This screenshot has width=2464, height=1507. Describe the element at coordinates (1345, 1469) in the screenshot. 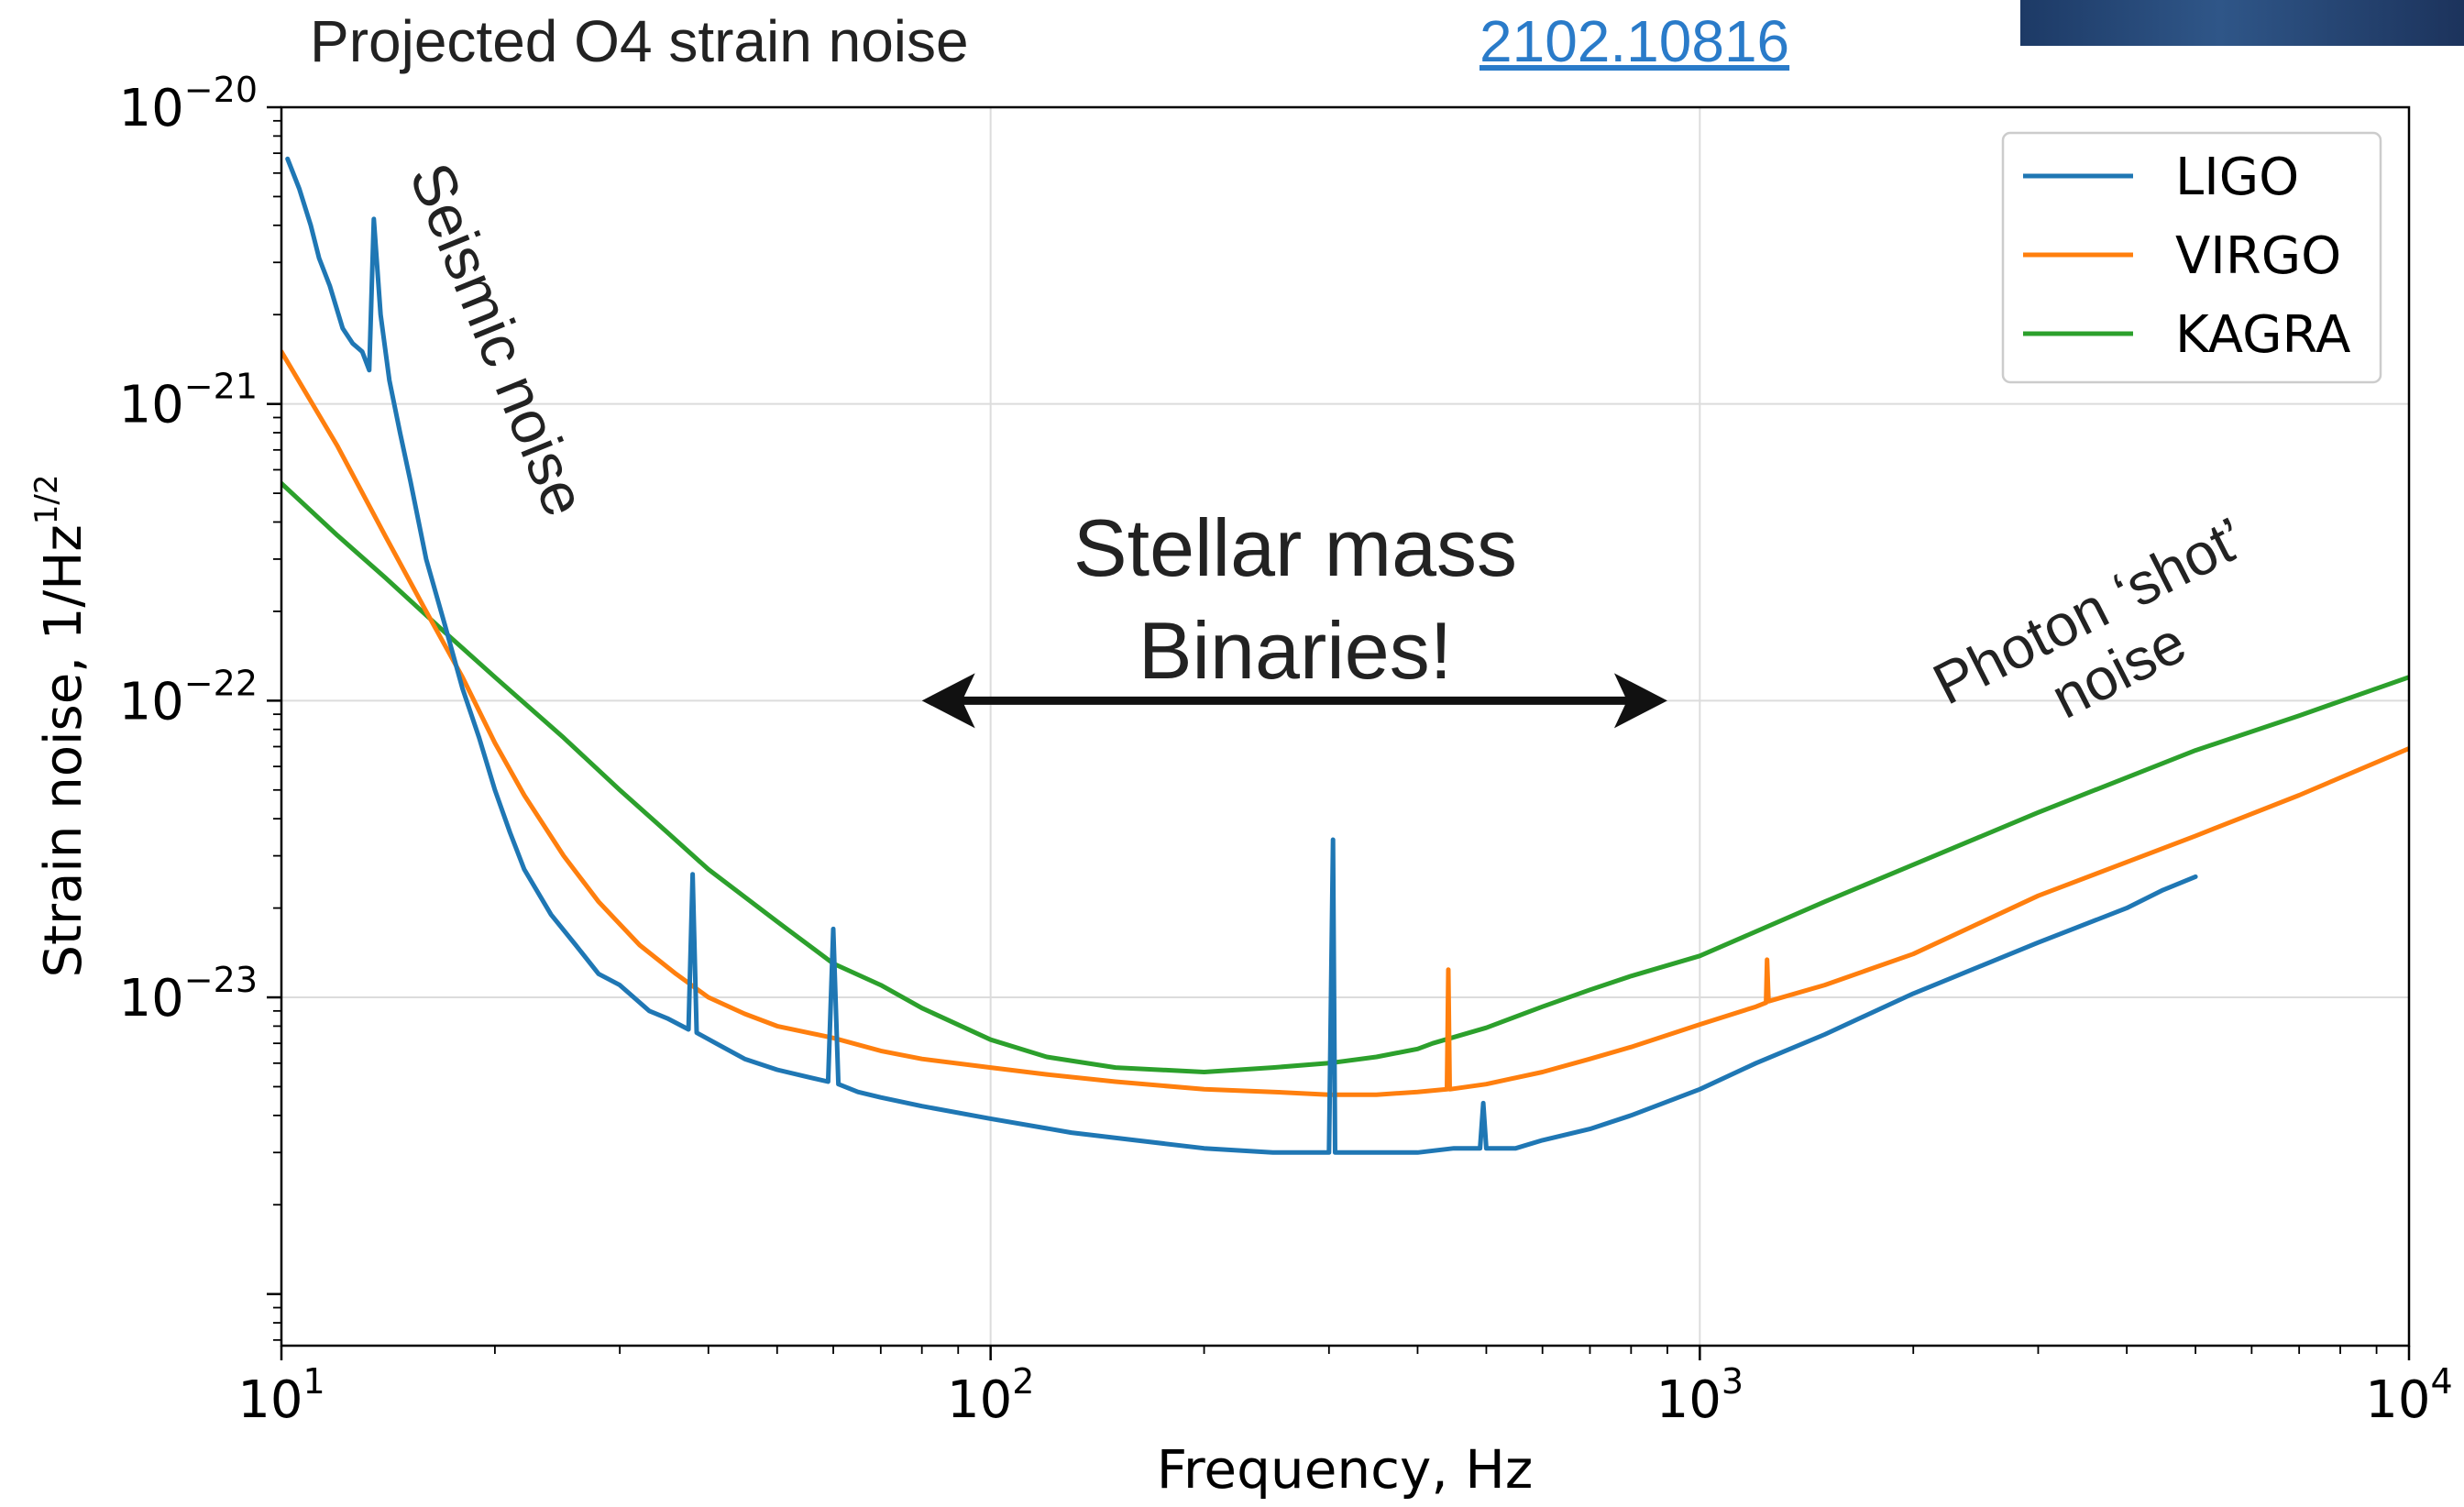

I see `x-axis-label: Frequency, Hz` at that location.